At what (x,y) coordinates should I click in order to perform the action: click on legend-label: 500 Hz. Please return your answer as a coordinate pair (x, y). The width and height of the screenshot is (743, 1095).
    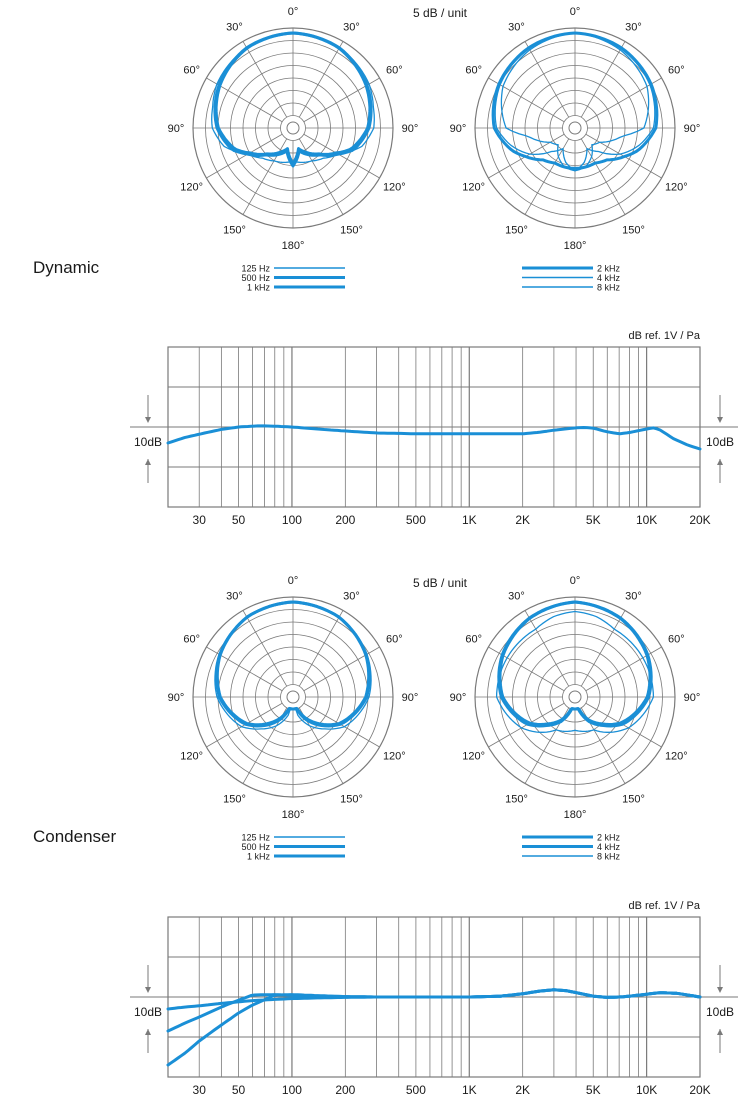
    Looking at the image, I should click on (255, 278).